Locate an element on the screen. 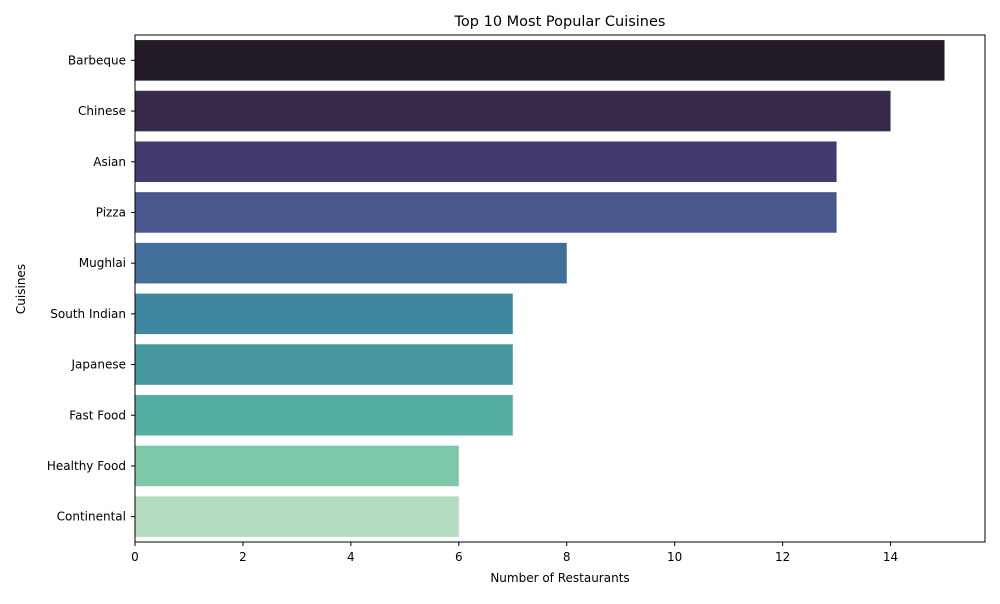  y-tick-label: Chinese is located at coordinates (102, 111).